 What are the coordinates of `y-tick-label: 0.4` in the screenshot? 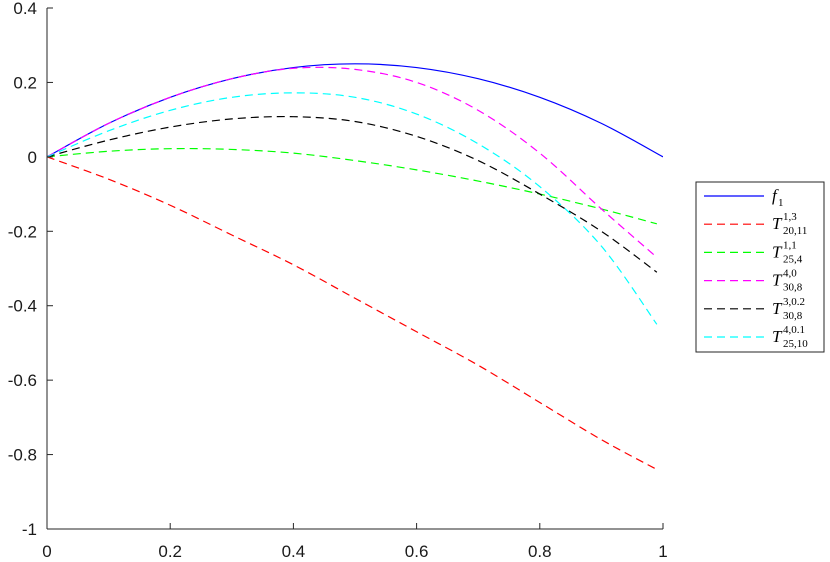 It's located at (25, 9).